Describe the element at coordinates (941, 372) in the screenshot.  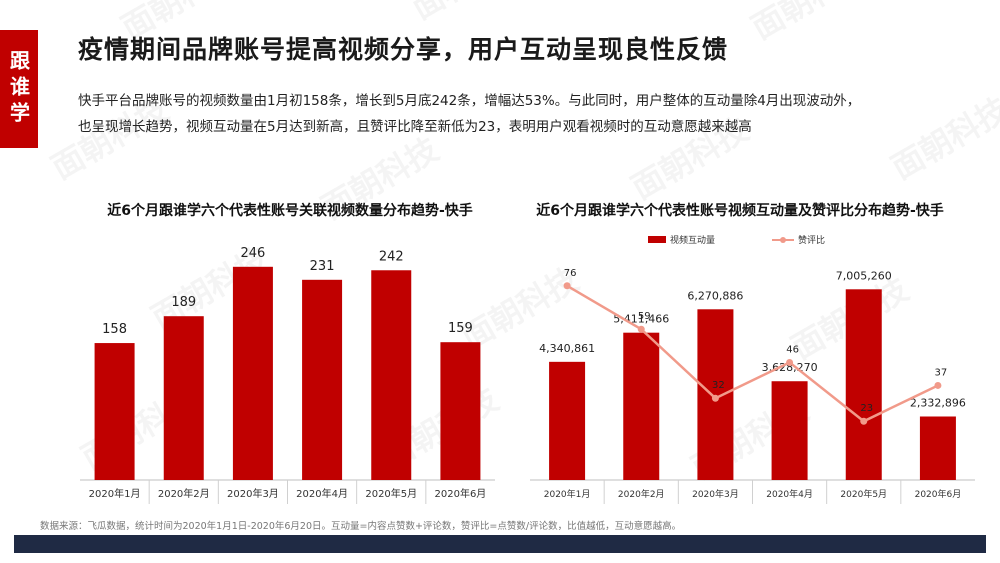
I see `chart2-line-data-label: 37` at that location.